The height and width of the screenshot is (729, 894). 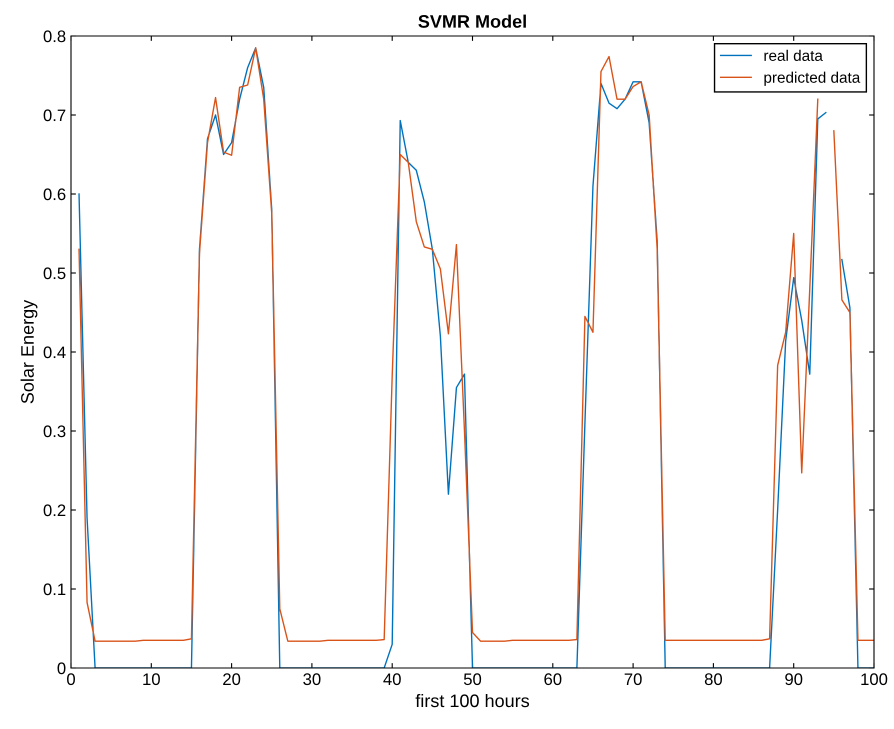 I want to click on y-tick-label: 0.4, so click(x=55, y=352).